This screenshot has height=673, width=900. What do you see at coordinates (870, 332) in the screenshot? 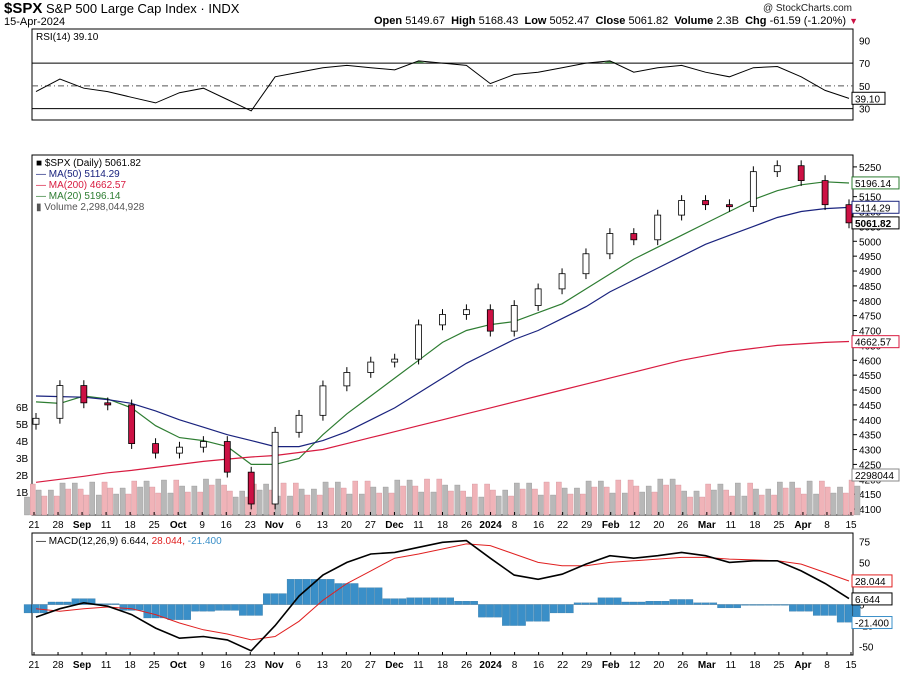
I see `price-tick-label: 4700` at bounding box center [870, 332].